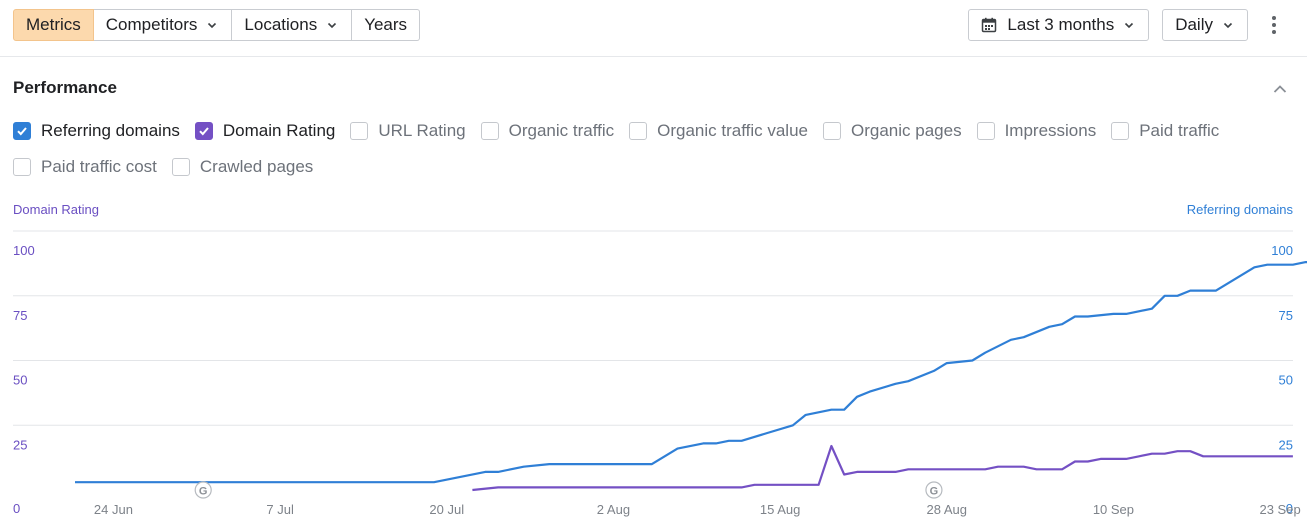 The height and width of the screenshot is (532, 1307). I want to click on checkbox-label: URL Rating, so click(422, 130).